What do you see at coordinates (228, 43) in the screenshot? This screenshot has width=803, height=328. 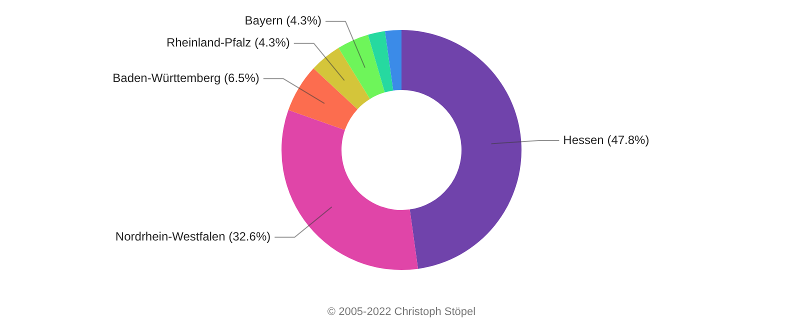 I see `slice-label: Rheinland-Pfalz (4.3%)` at bounding box center [228, 43].